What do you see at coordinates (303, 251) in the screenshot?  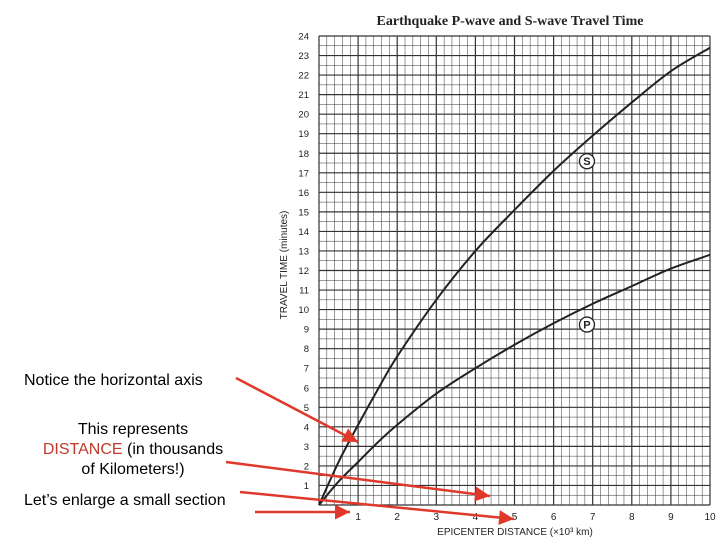 I see `y-tick-label: 13` at bounding box center [303, 251].